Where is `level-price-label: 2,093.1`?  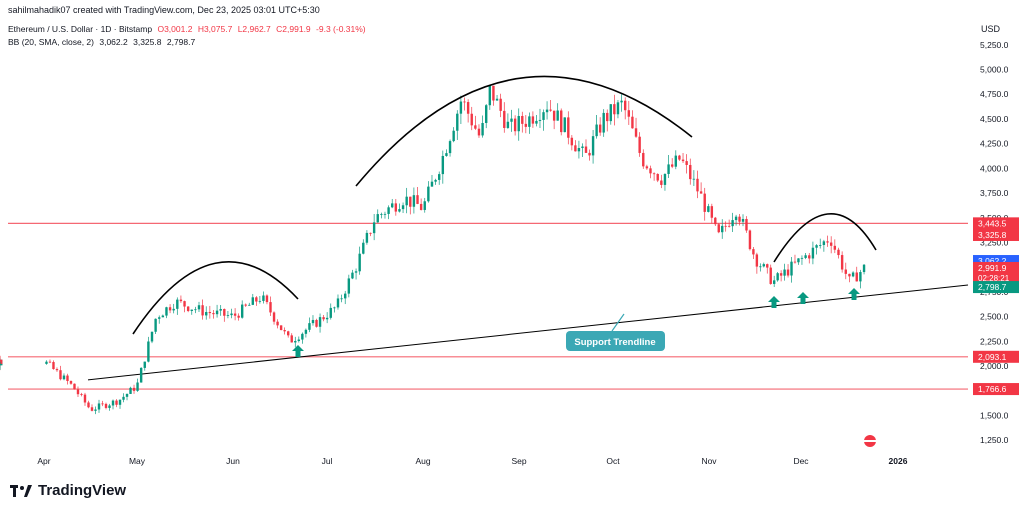 level-price-label: 2,093.1 is located at coordinates (992, 357).